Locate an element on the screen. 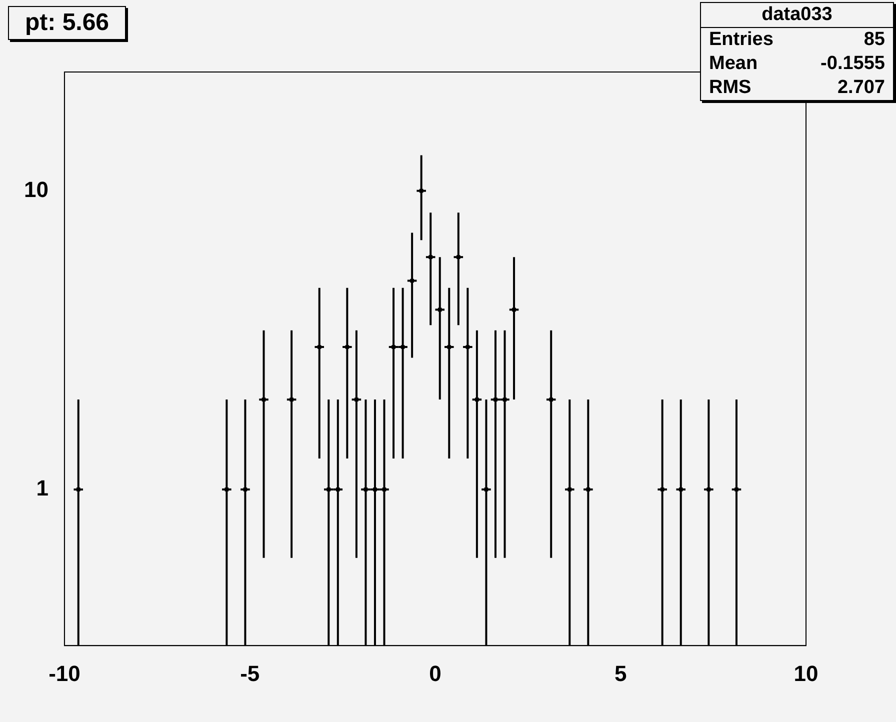 This screenshot has height=722, width=896. x-tick-label: 5 is located at coordinates (620, 673).